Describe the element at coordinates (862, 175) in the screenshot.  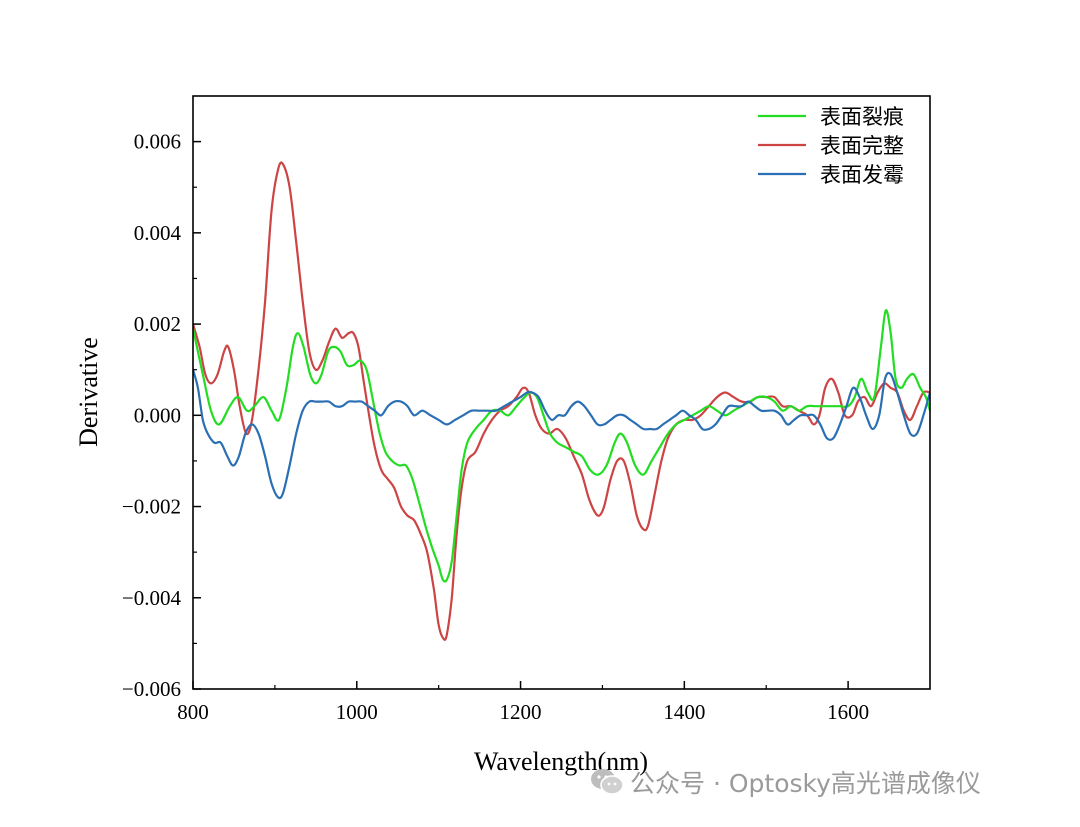
I see `legend-label: 表面发霉` at that location.